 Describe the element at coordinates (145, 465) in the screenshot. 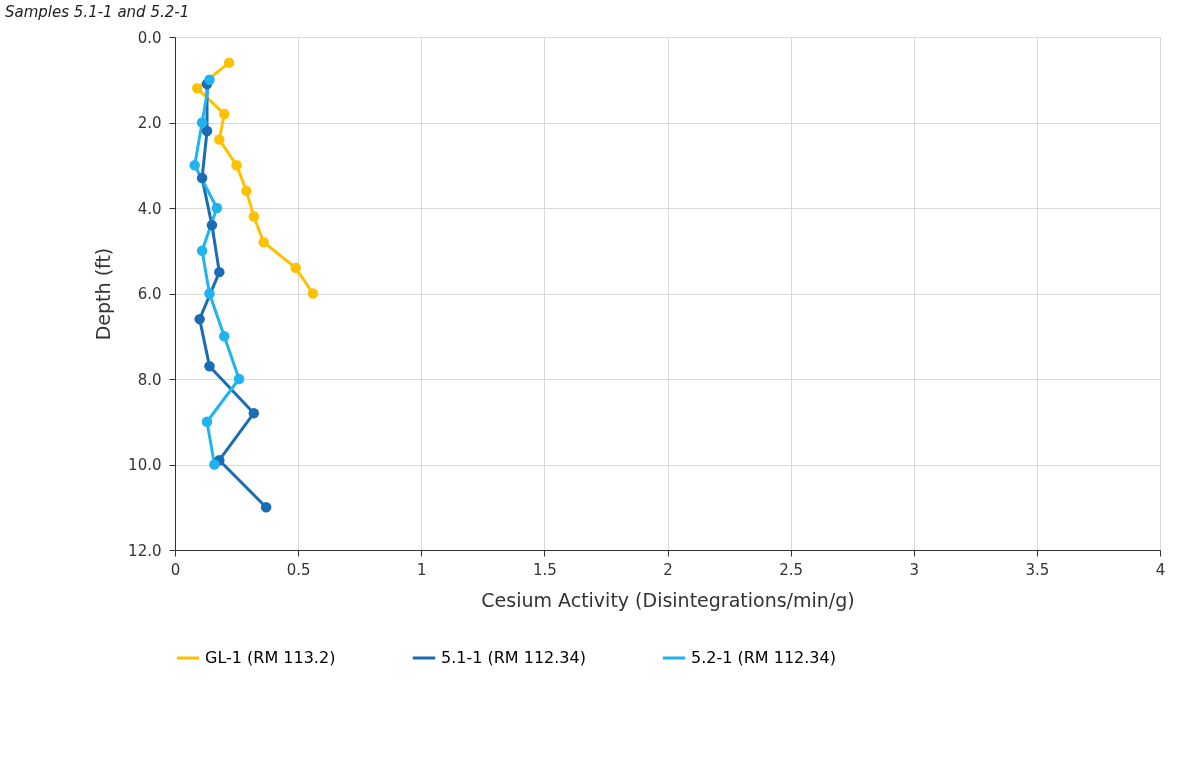

I see `y-tick-label: 10.0` at that location.